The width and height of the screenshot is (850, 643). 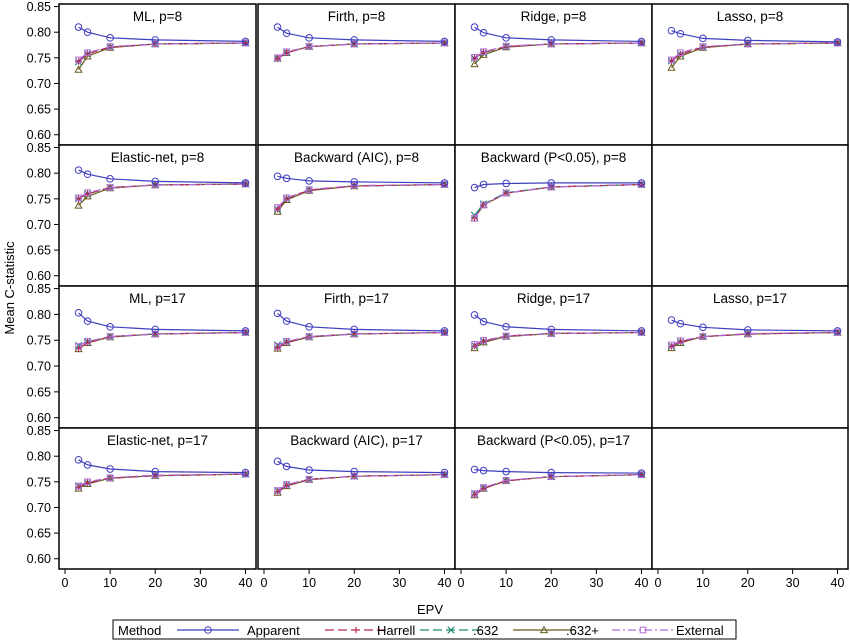 I want to click on panel-title: Ridge, p=17, so click(x=553, y=298).